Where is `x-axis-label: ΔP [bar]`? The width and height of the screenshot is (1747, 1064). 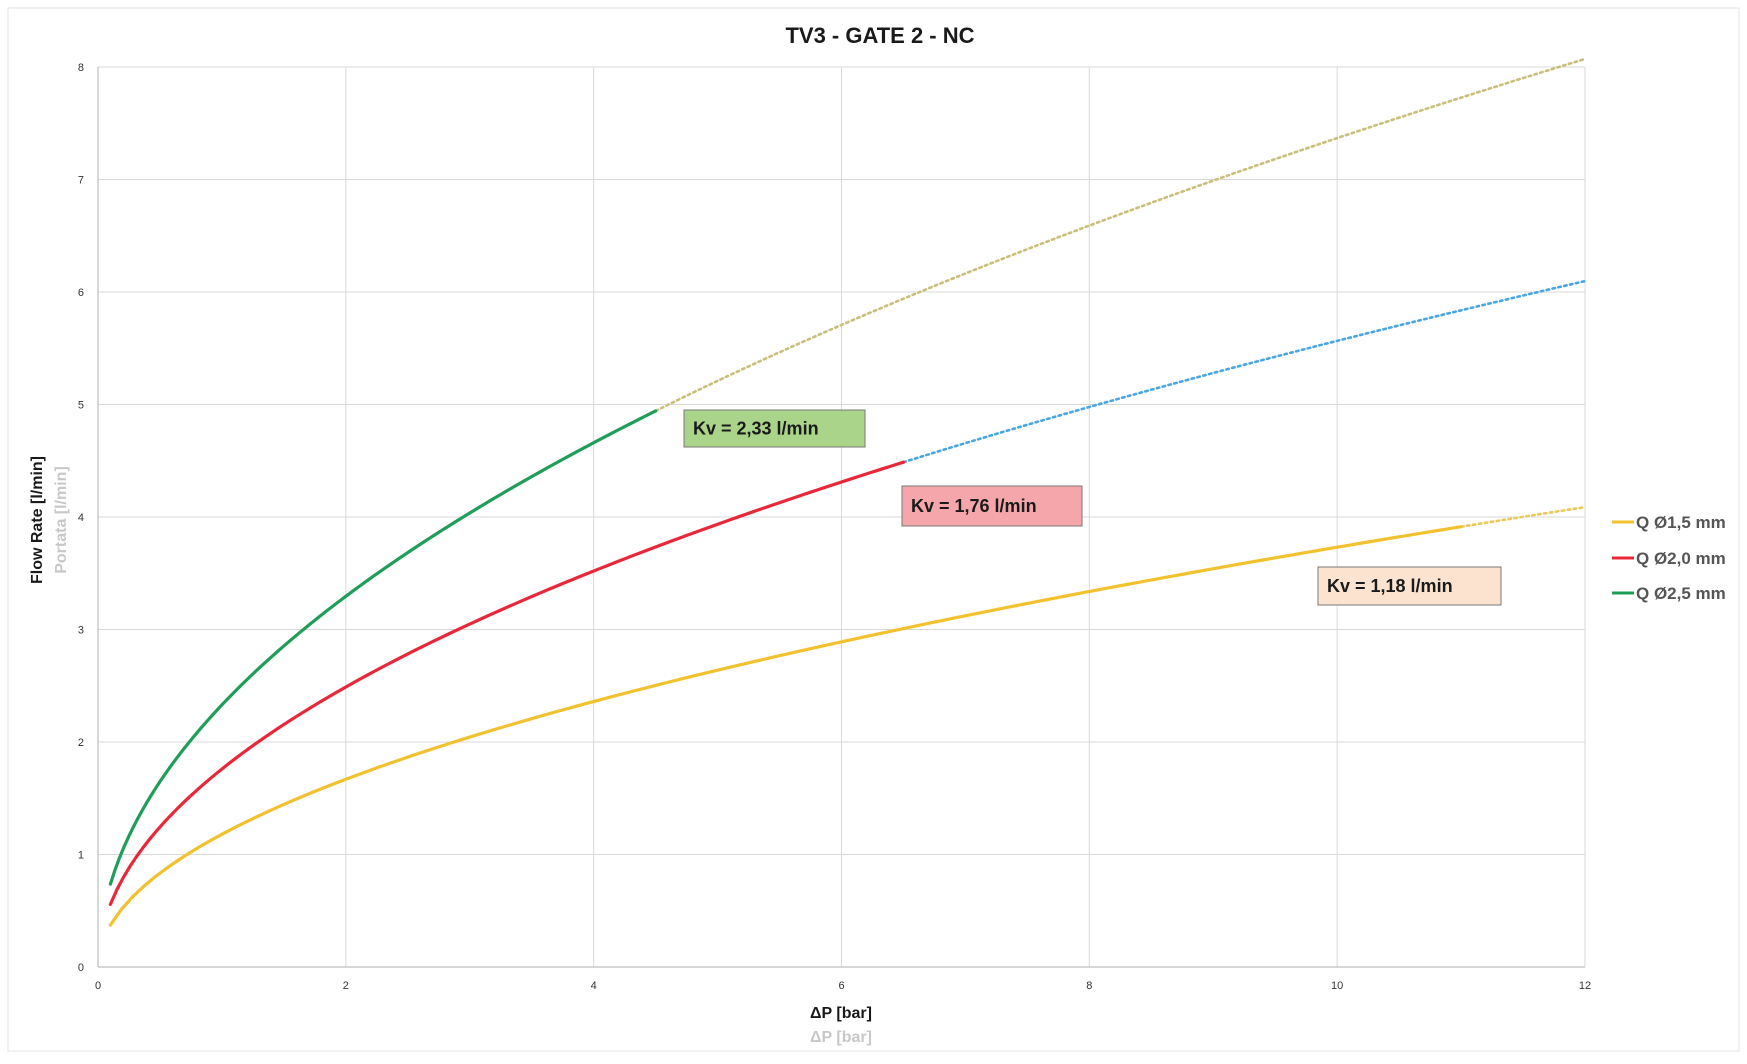 x-axis-label: ΔP [bar] is located at coordinates (841, 1013).